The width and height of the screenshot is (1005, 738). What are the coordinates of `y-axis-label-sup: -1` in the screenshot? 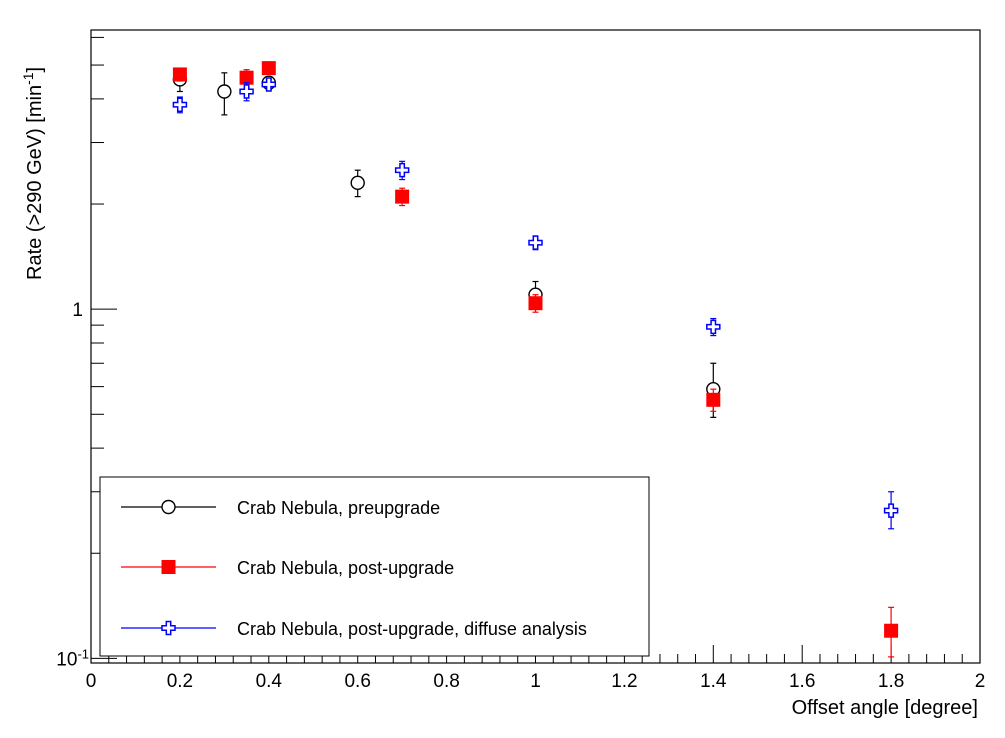 It's located at (28, 78).